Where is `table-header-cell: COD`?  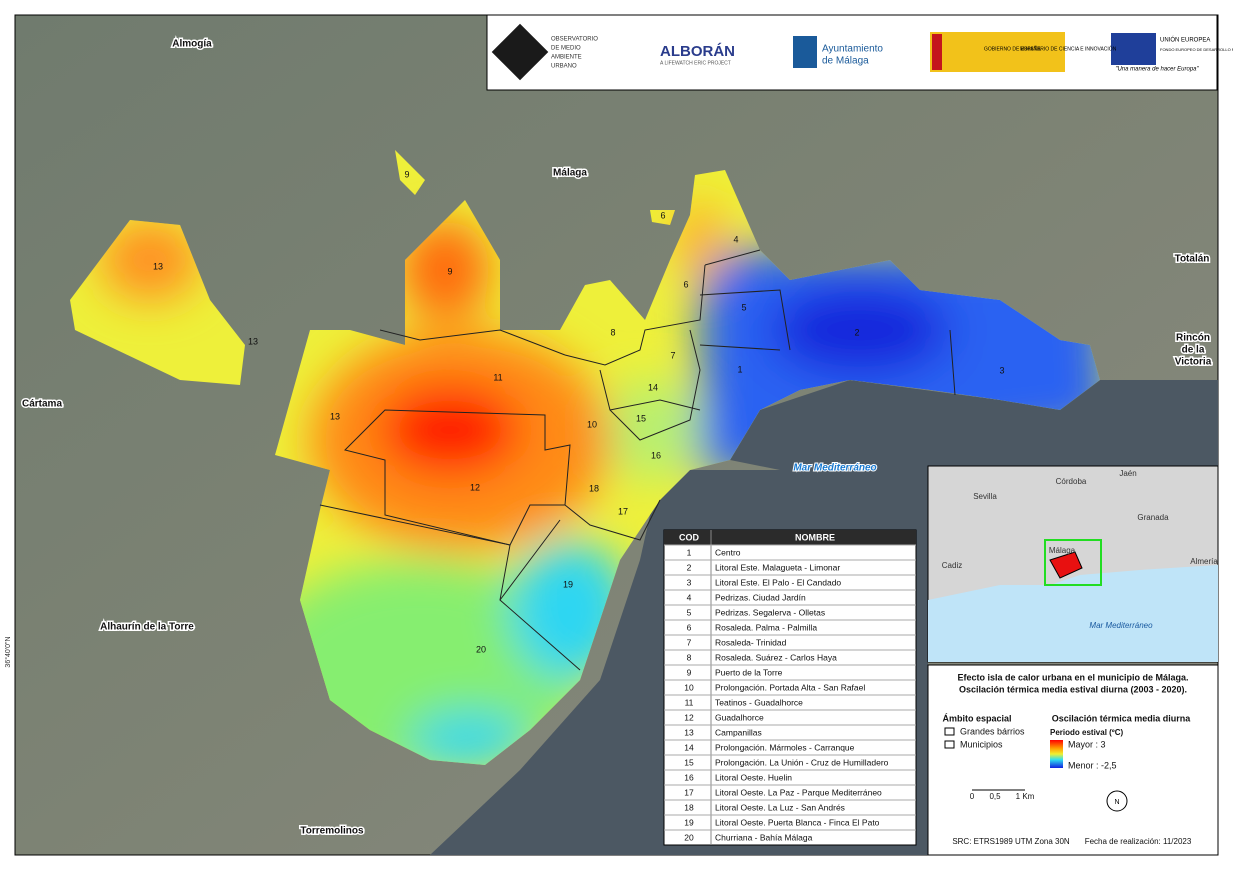 table-header-cell: COD is located at coordinates (689, 537).